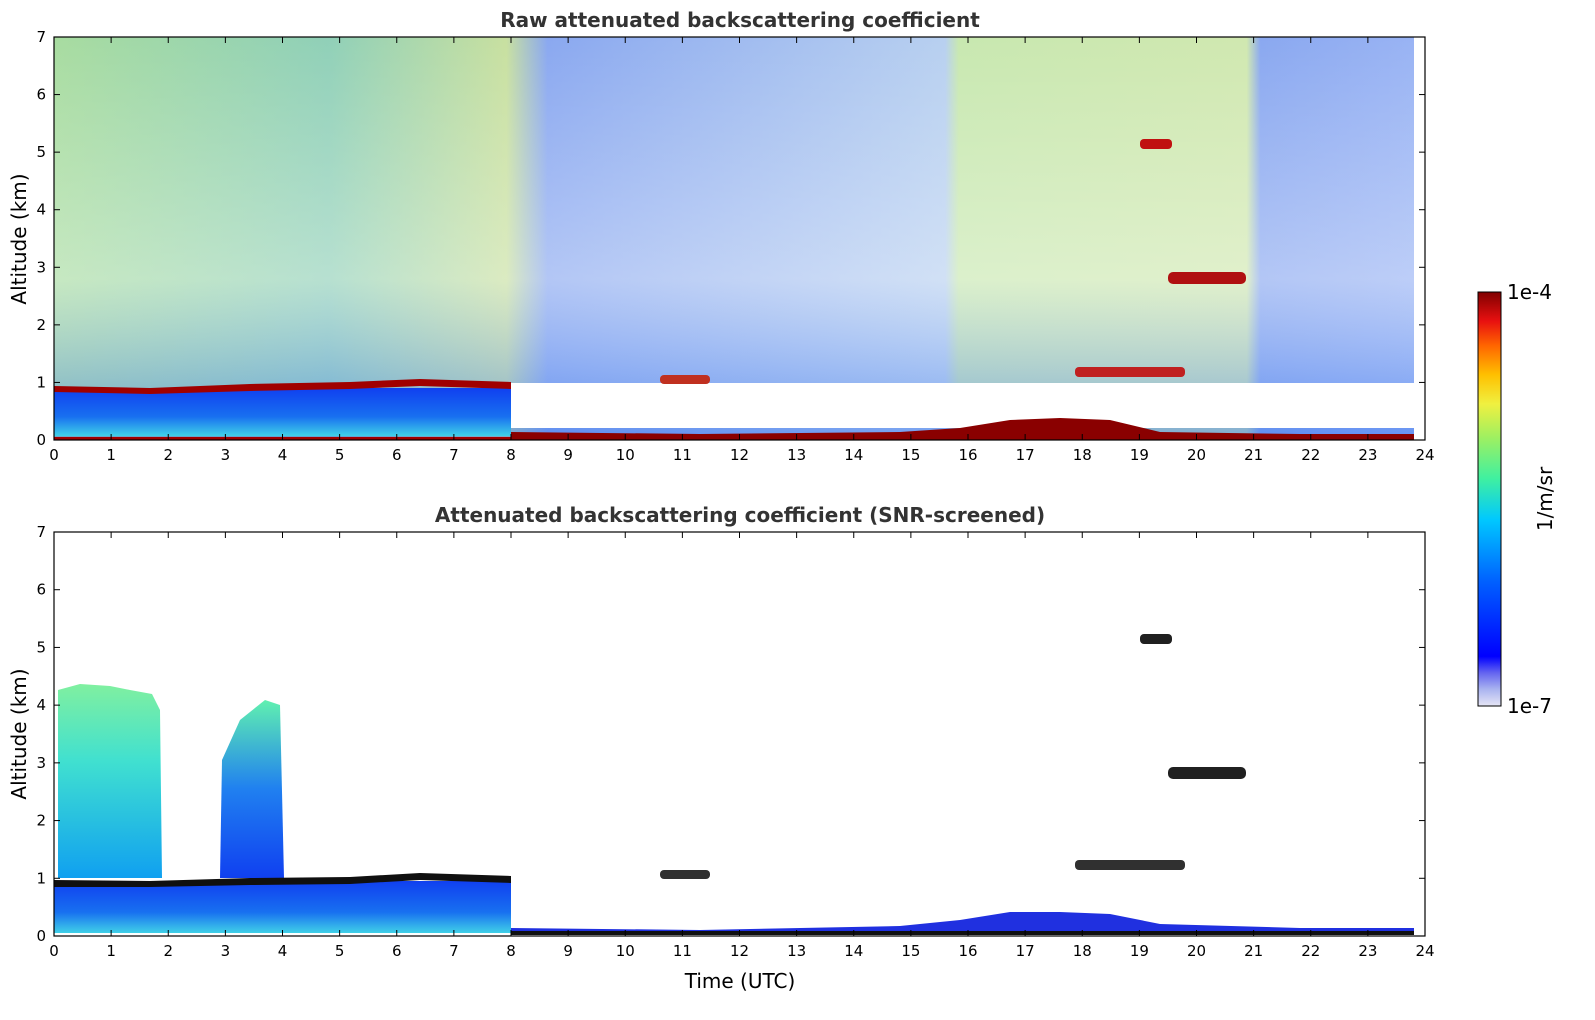  I want to click on x-tick-label: 7, so click(454, 455).